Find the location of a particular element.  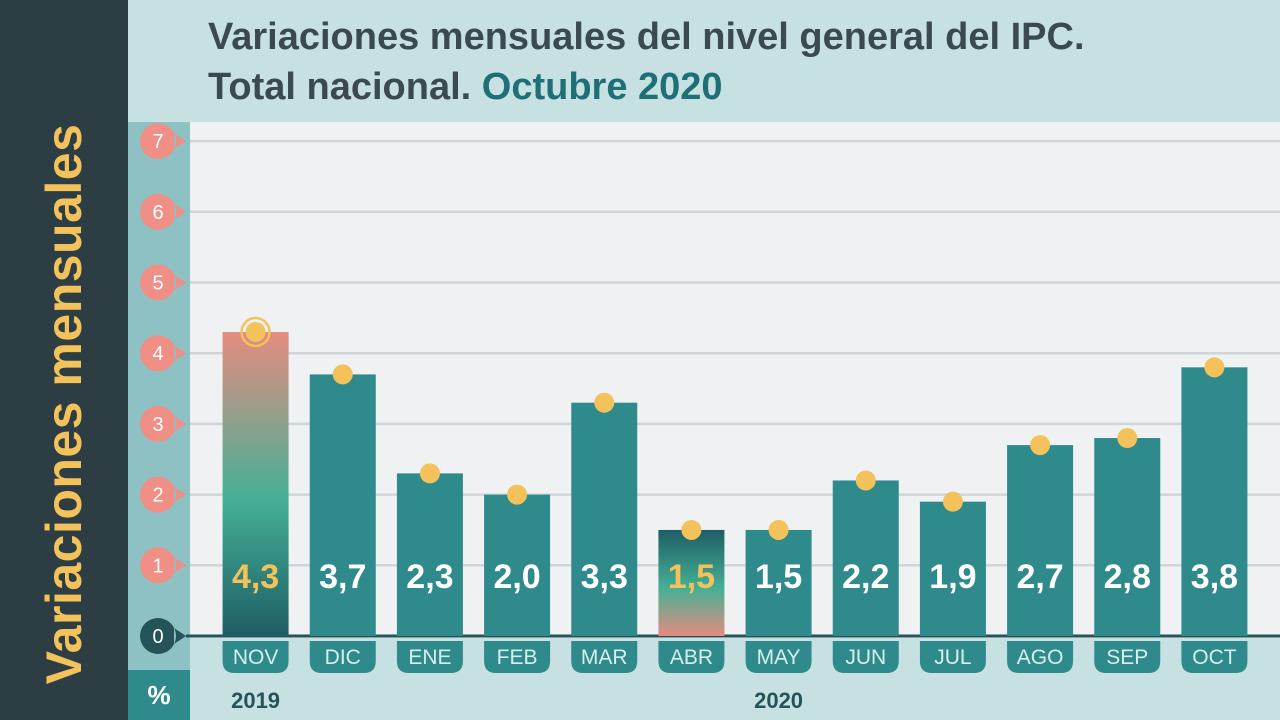

year-labels: 2019 2020 is located at coordinates (517, 700).